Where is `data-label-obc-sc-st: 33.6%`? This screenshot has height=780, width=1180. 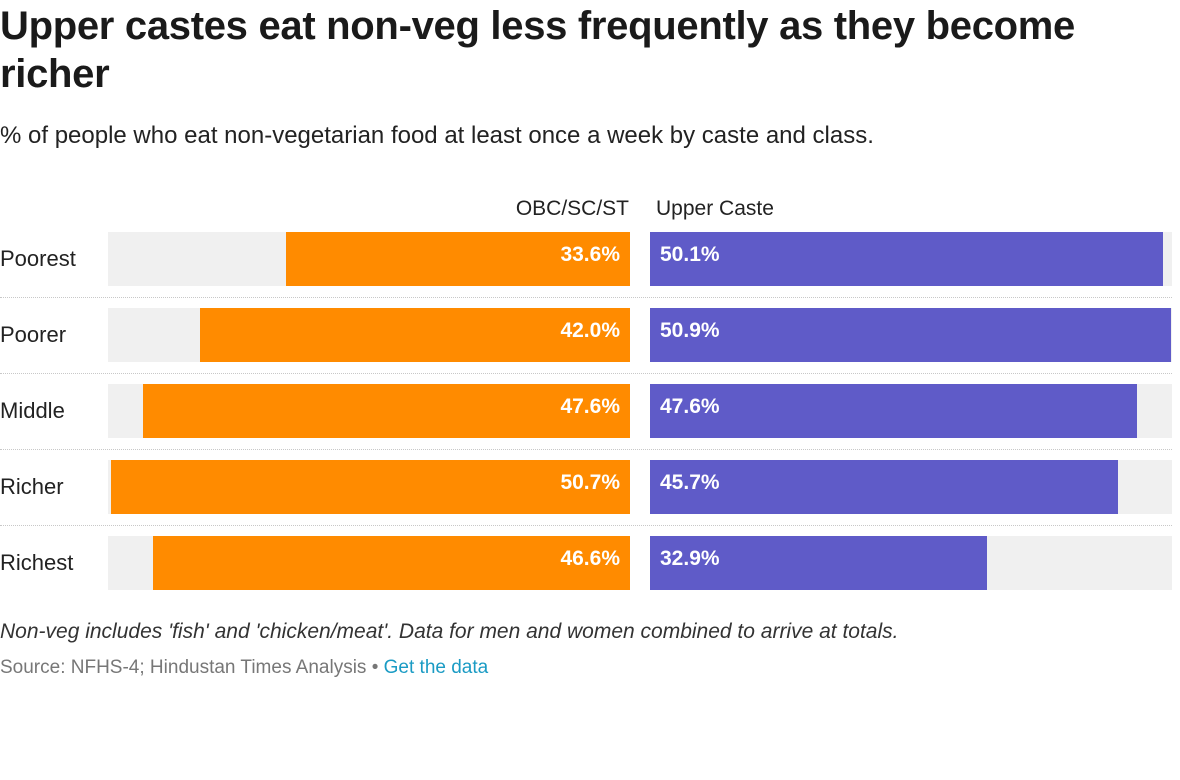 data-label-obc-sc-st: 33.6% is located at coordinates (590, 254).